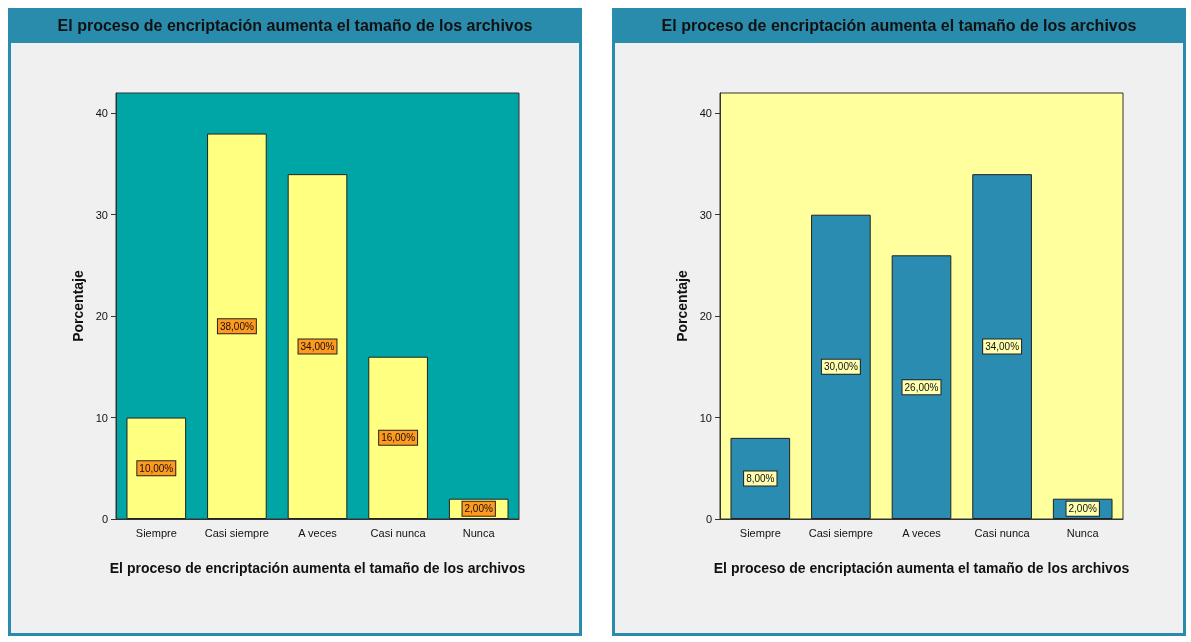 The width and height of the screenshot is (1191, 642). I want to click on data-label: 38,00%, so click(236, 326).